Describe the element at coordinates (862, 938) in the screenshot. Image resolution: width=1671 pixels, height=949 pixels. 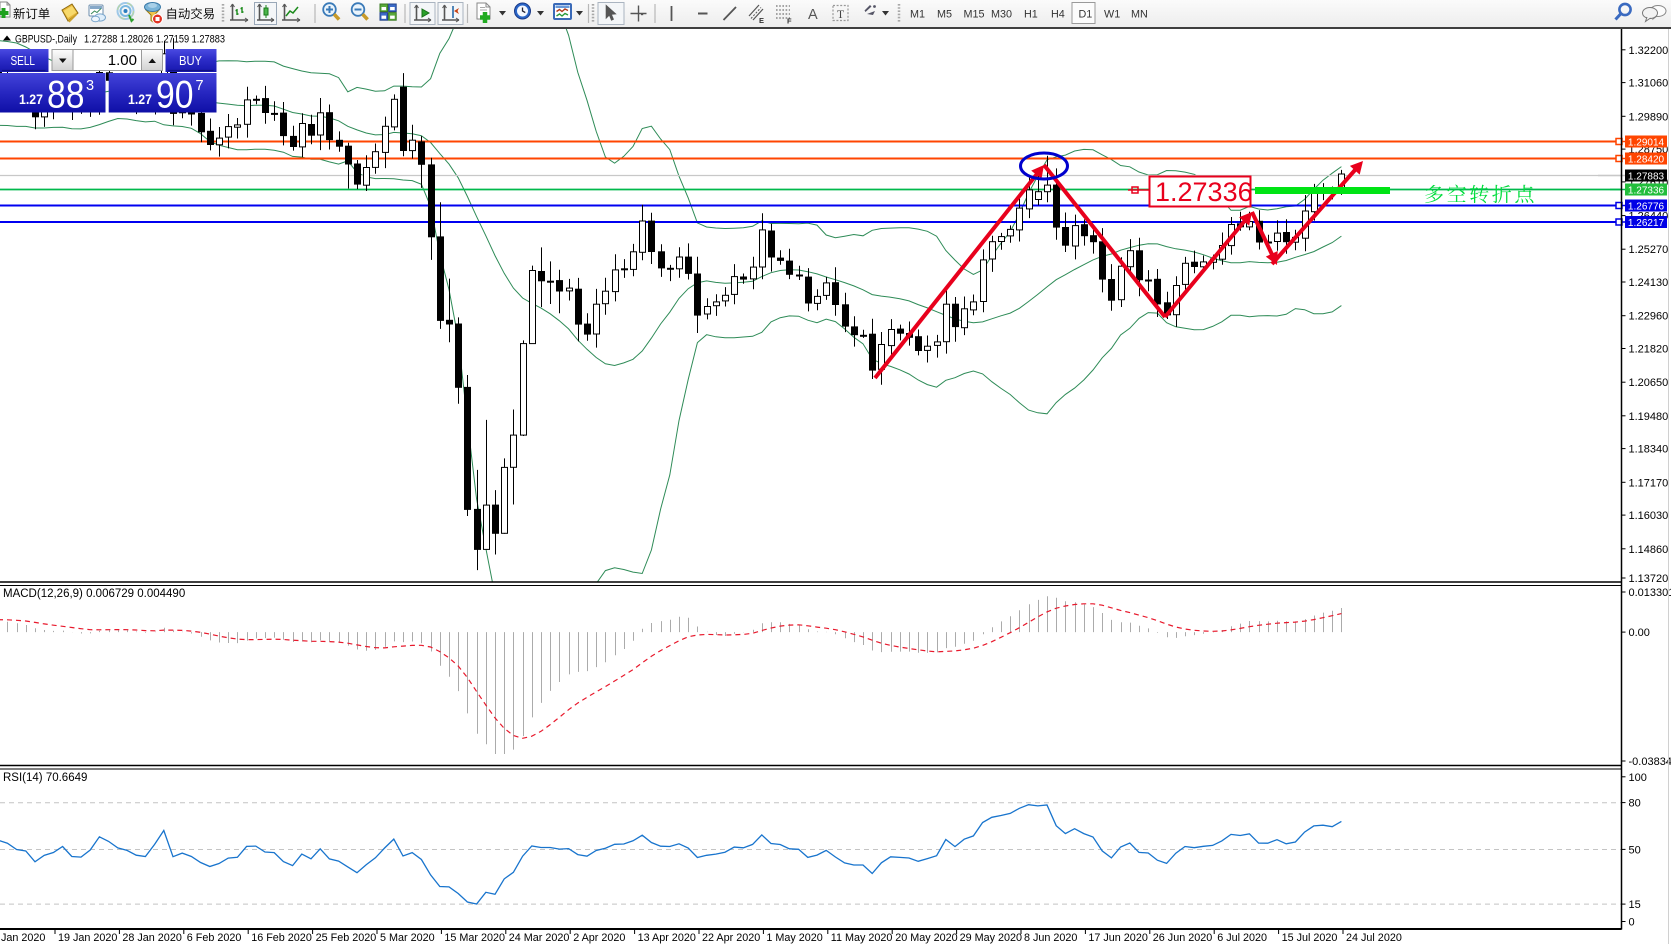
I see `svg-text: 11 May 2020` at that location.